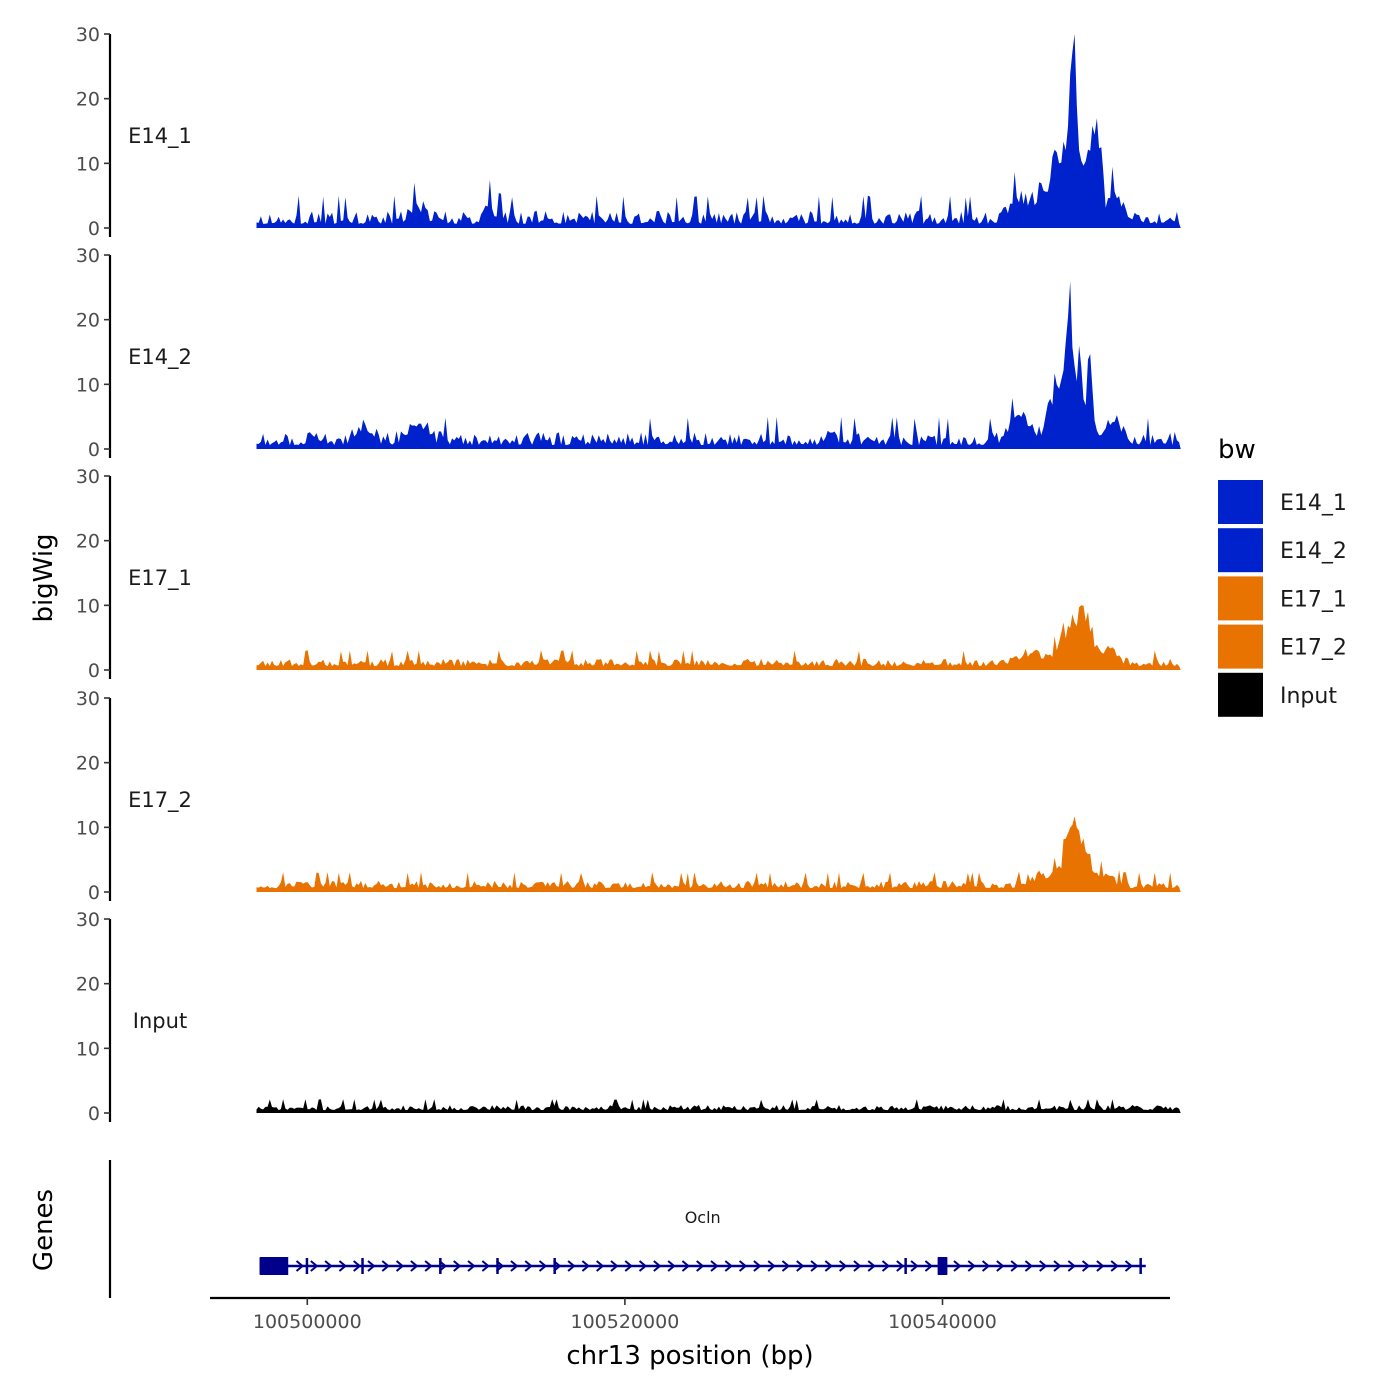 The width and height of the screenshot is (1400, 1400). I want to click on legend-label: E17_2, so click(1313, 648).